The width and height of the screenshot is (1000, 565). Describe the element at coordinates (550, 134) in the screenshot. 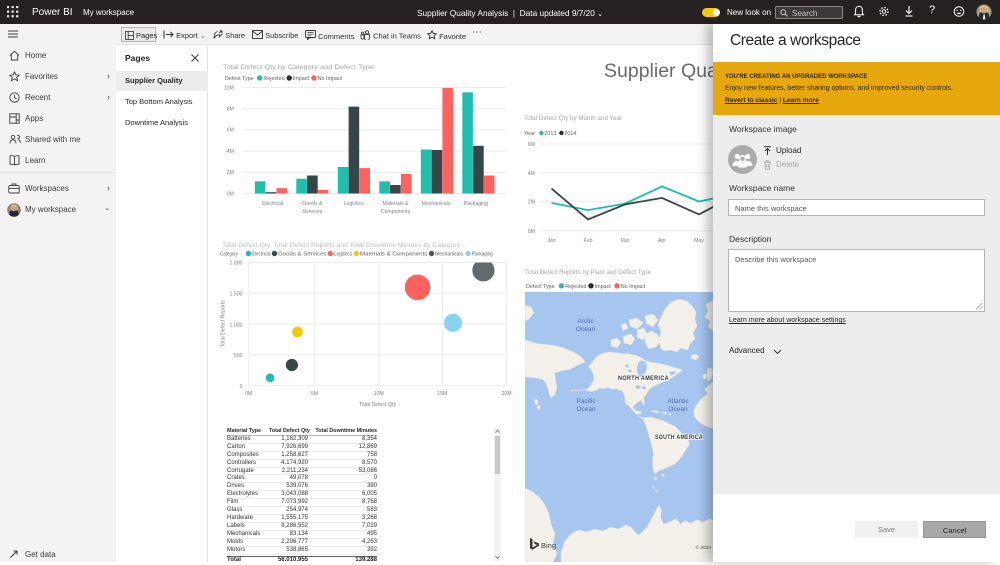

I see `svg-text: 2013` at that location.